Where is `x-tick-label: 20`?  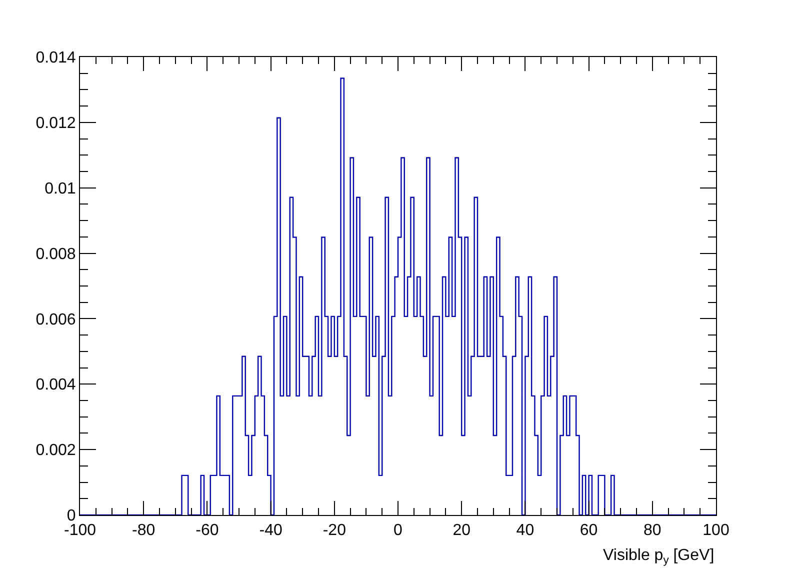 x-tick-label: 20 is located at coordinates (461, 531).